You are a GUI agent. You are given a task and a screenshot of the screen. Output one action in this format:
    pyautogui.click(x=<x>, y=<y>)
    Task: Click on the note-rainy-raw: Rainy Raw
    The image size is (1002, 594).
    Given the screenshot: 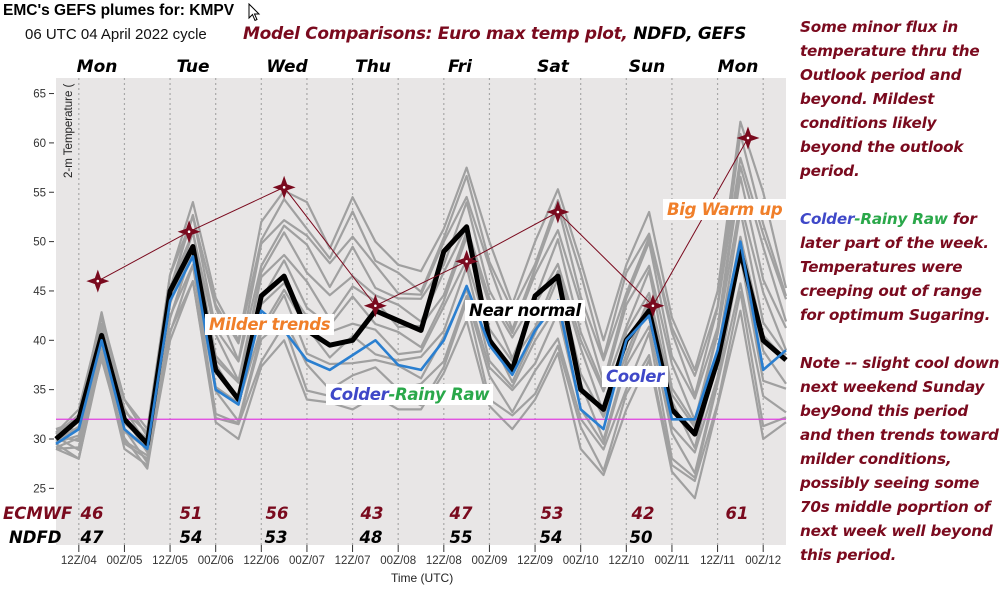 What is the action you would take?
    pyautogui.click(x=904, y=219)
    